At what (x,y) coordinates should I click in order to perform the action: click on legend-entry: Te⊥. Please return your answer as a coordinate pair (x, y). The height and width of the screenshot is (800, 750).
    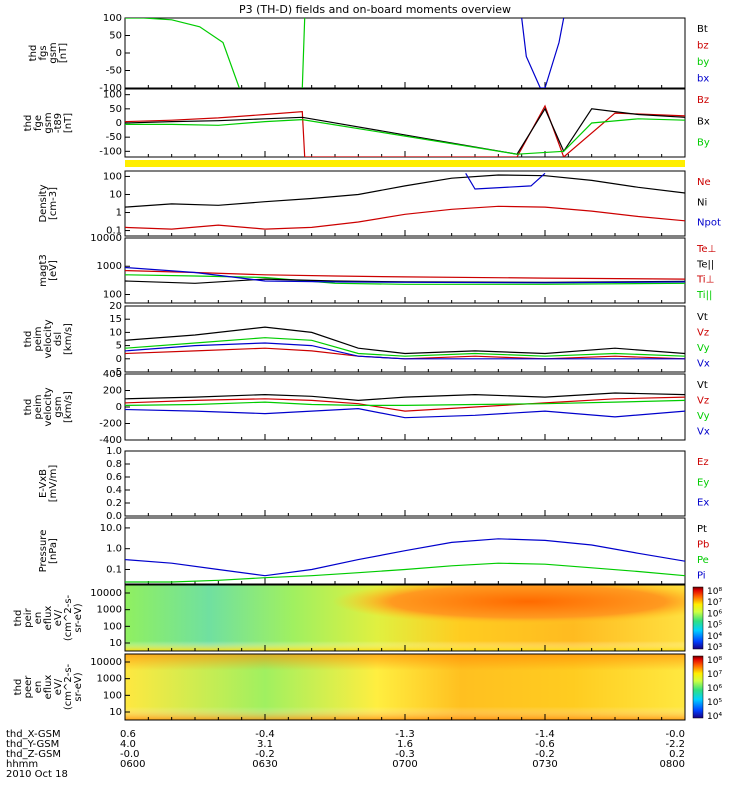
    Looking at the image, I should click on (706, 249).